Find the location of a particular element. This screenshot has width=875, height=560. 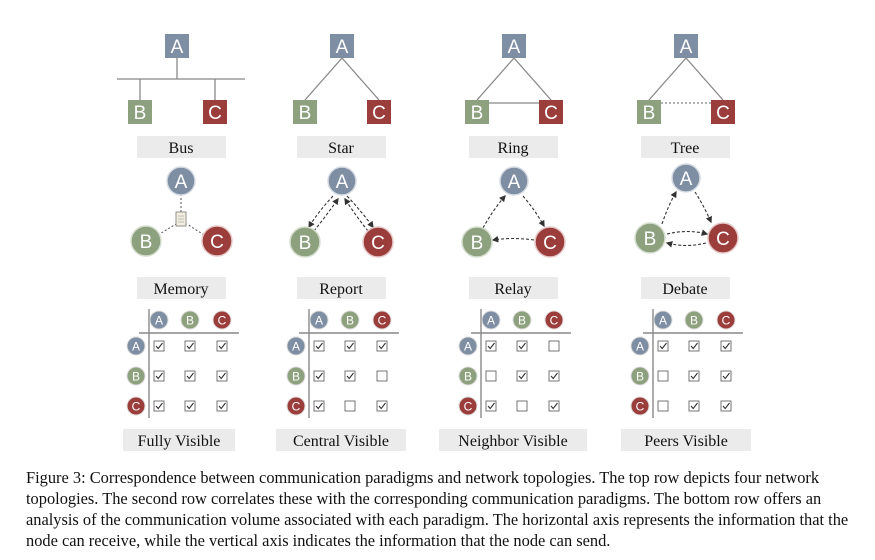

visibility-matrix: A B C A B C is located at coordinates (342, 363).